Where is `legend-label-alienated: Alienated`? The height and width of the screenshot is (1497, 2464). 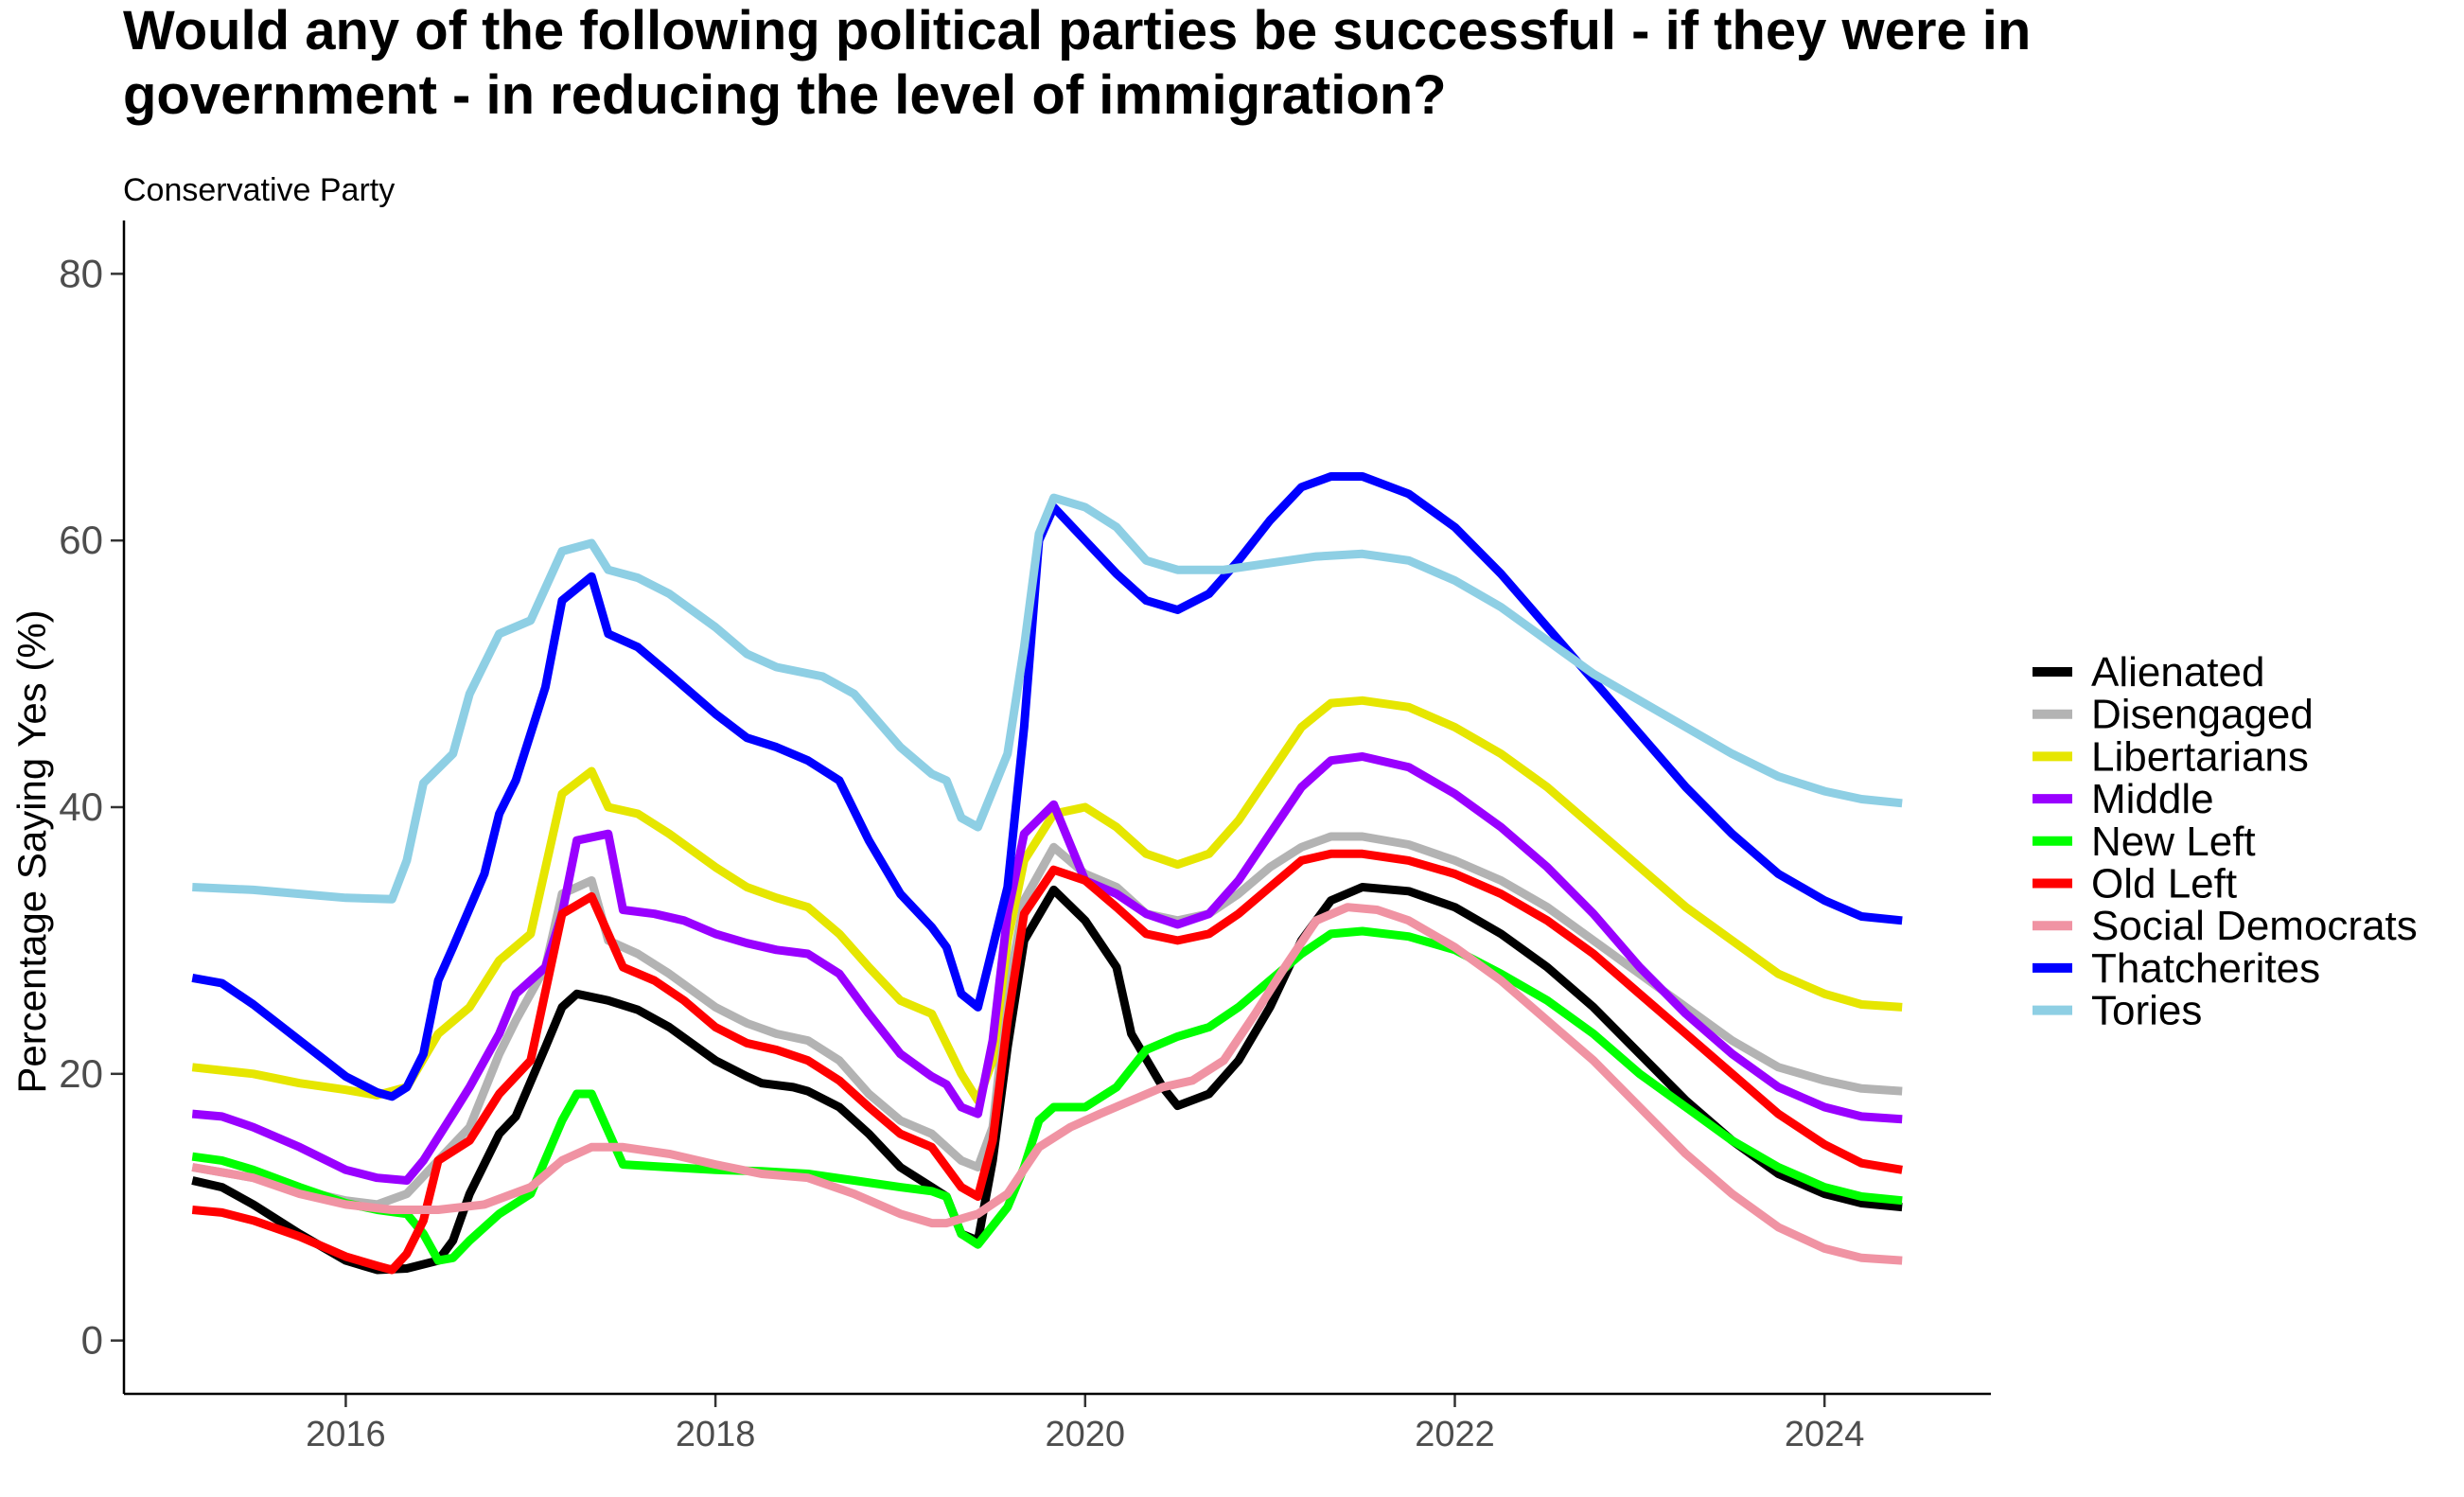 legend-label-alienated: Alienated is located at coordinates (2177, 672).